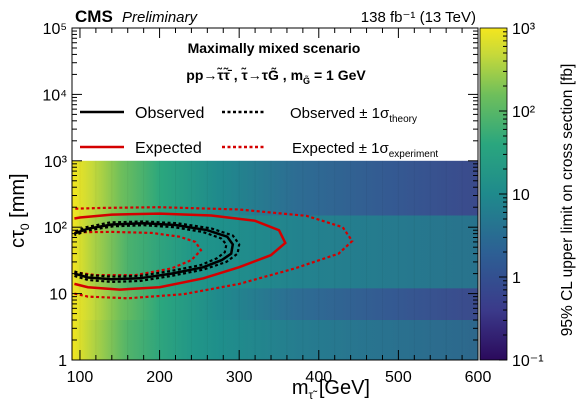 The image size is (580, 416). What do you see at coordinates (94, 16) in the screenshot?
I see `experiment-label: CMS` at bounding box center [94, 16].